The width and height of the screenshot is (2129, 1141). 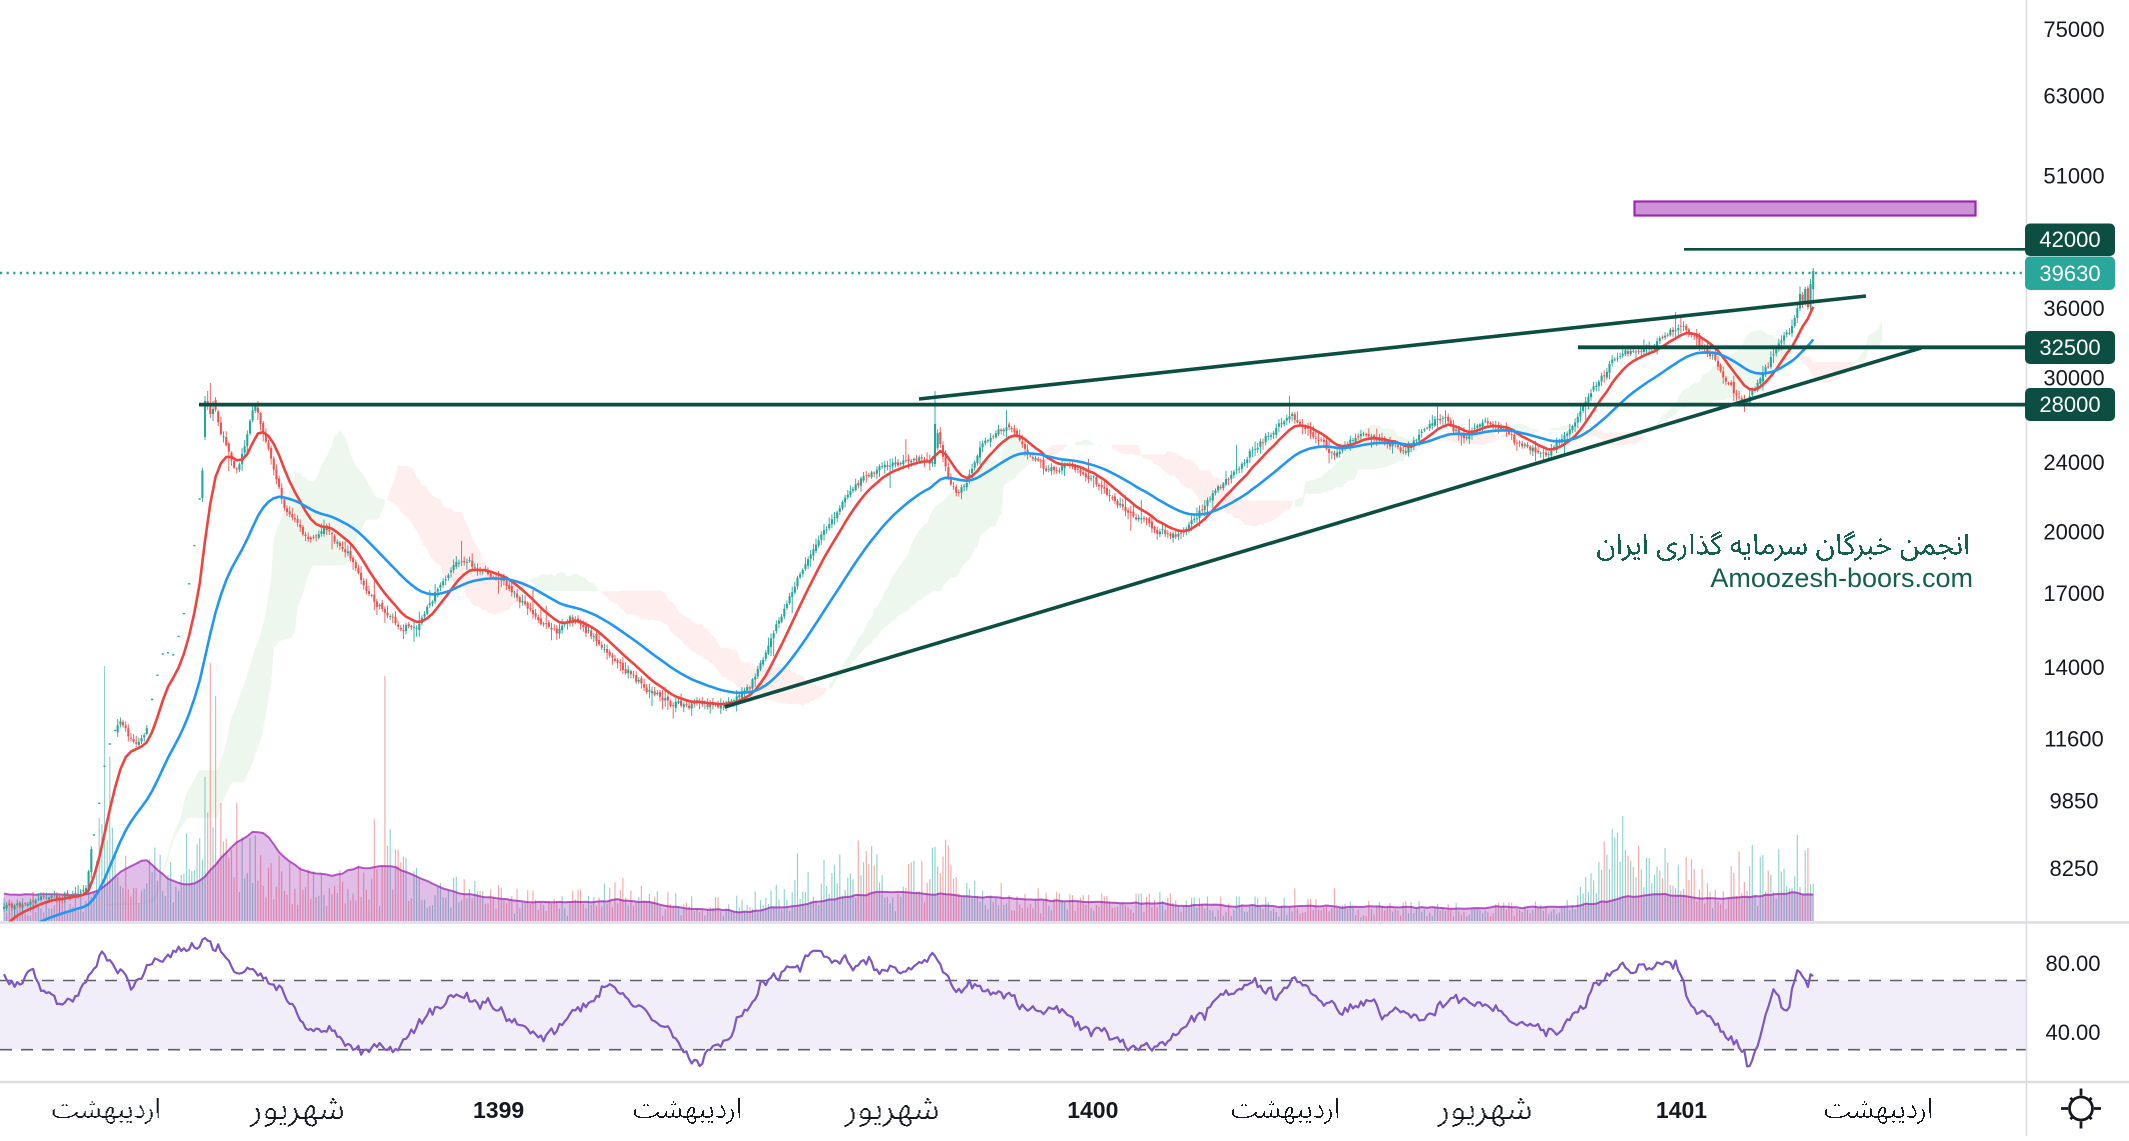 I want to click on svg-text: 42000, so click(x=2069, y=239).